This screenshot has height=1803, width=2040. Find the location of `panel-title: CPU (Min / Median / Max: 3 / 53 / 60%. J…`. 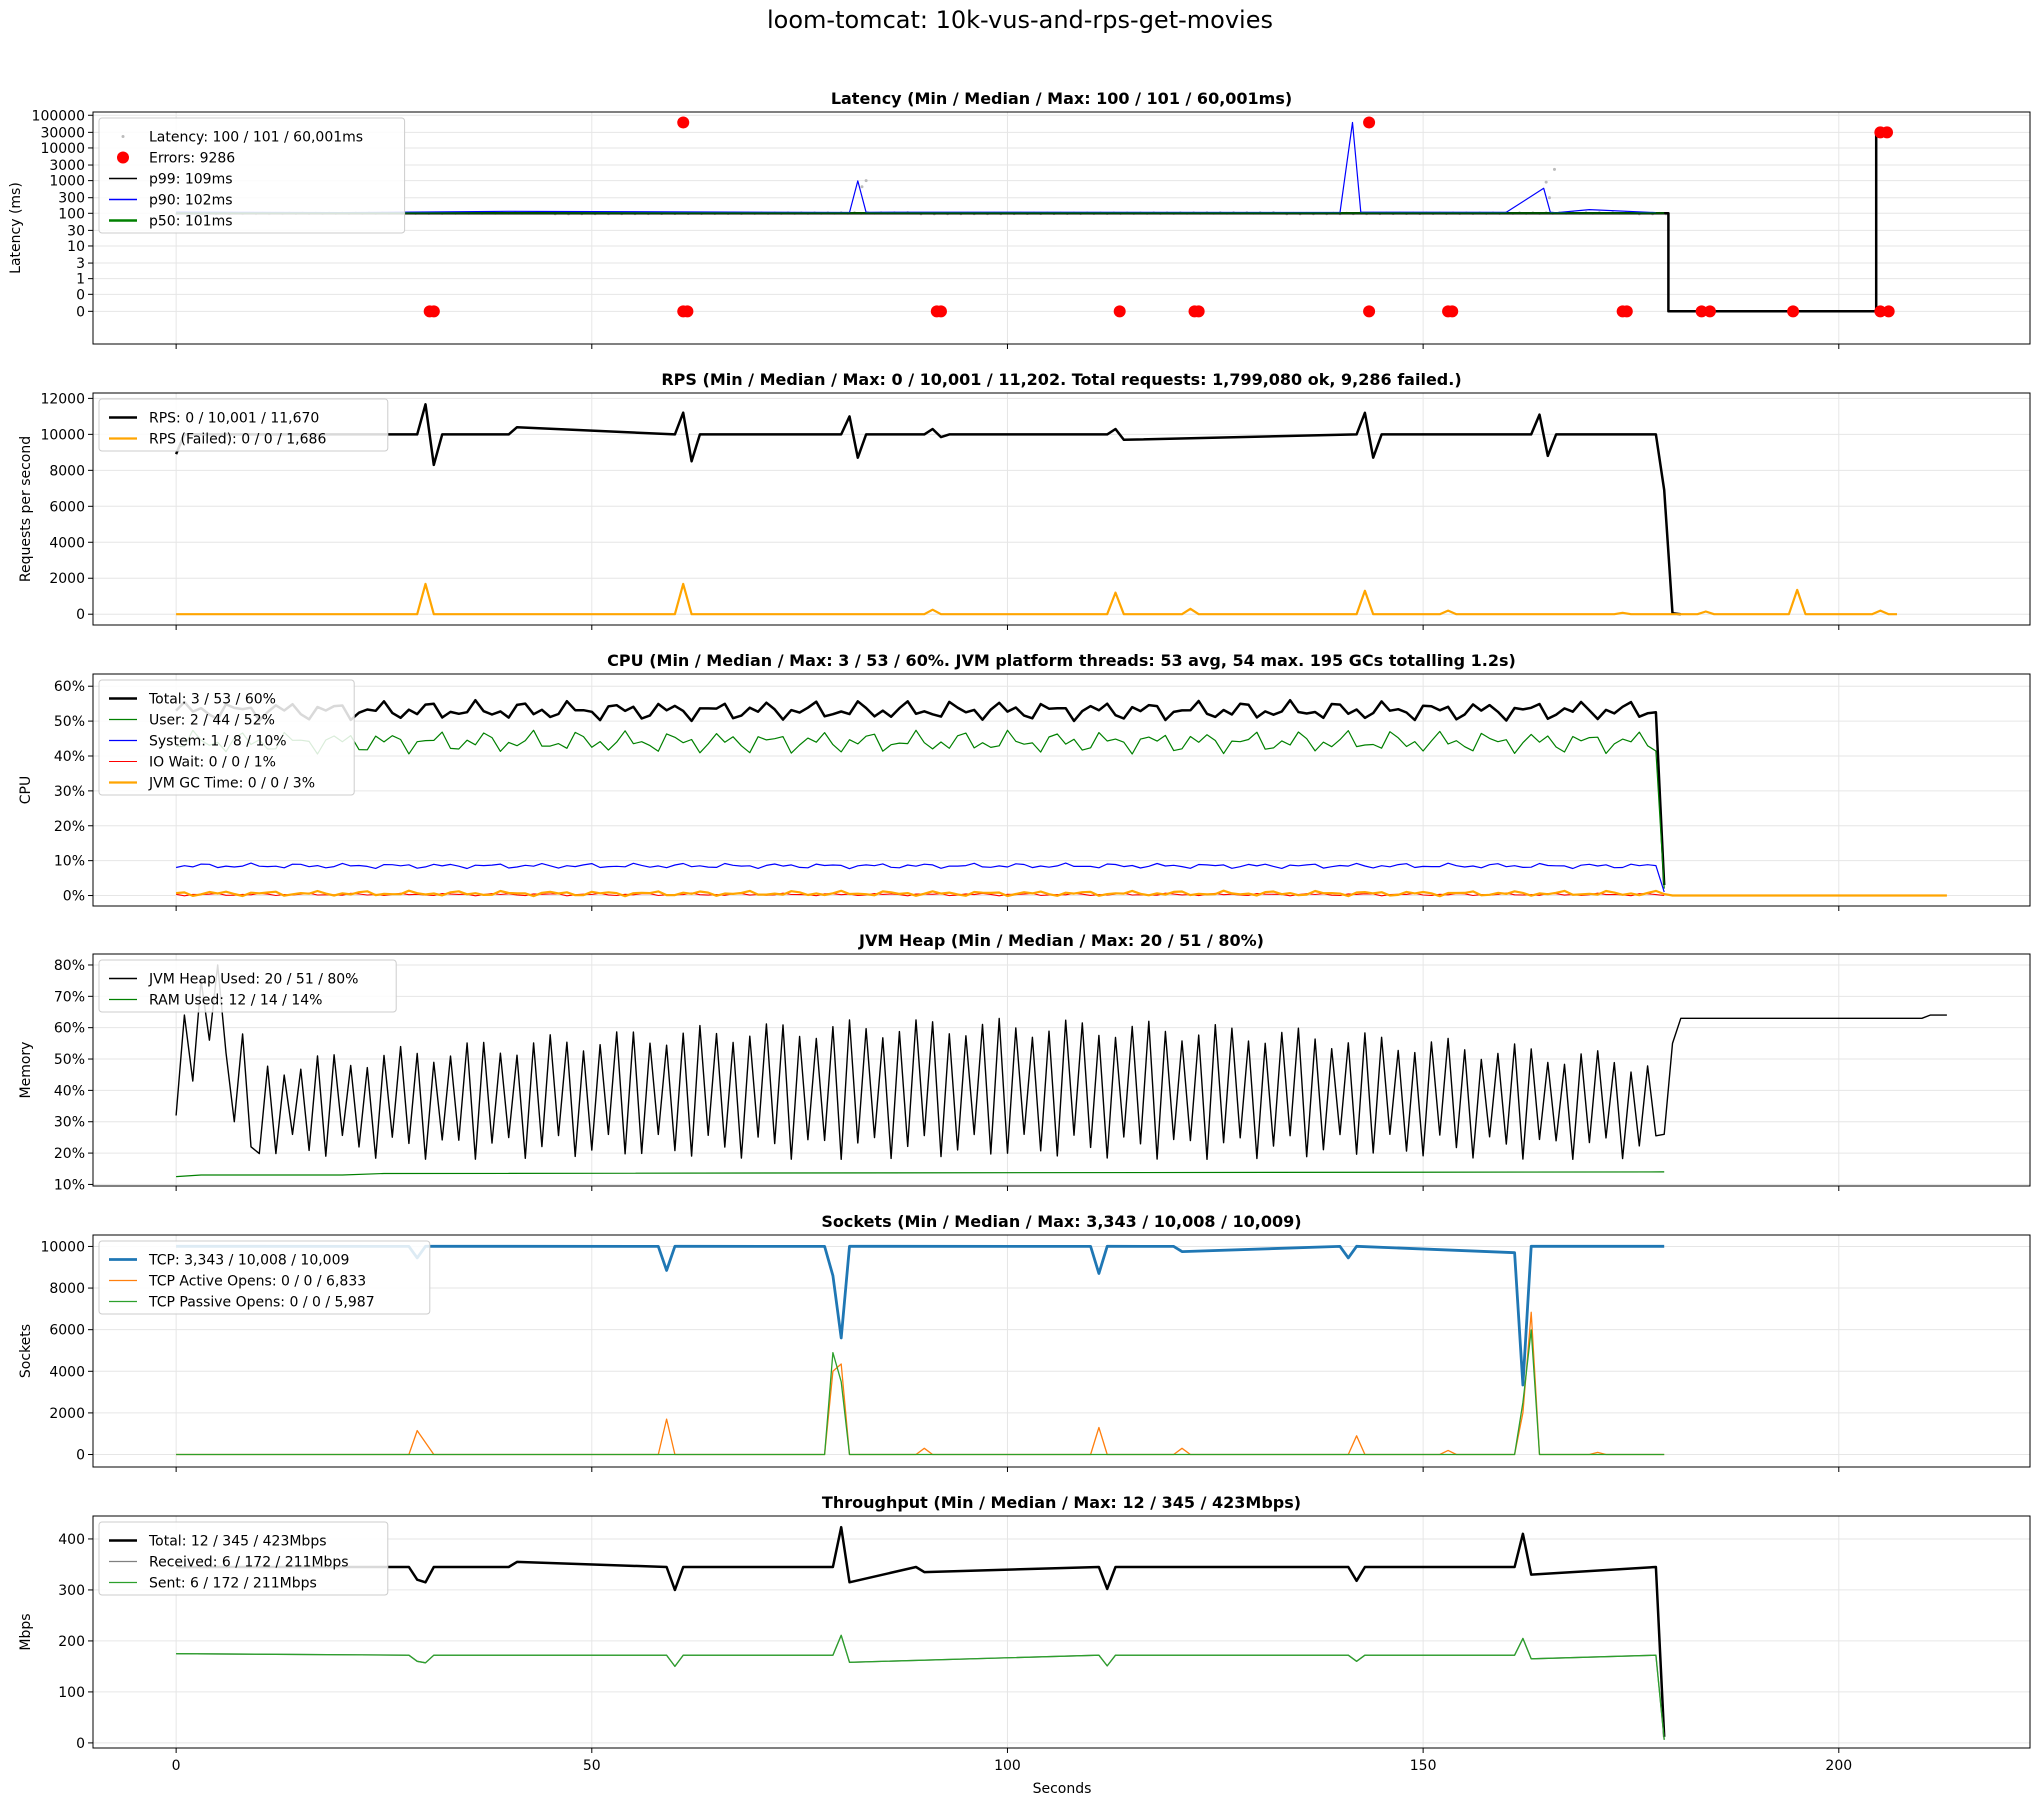

panel-title: CPU (Min / Median / Max: 3 / 53 / 60%. J… is located at coordinates (1061, 660).